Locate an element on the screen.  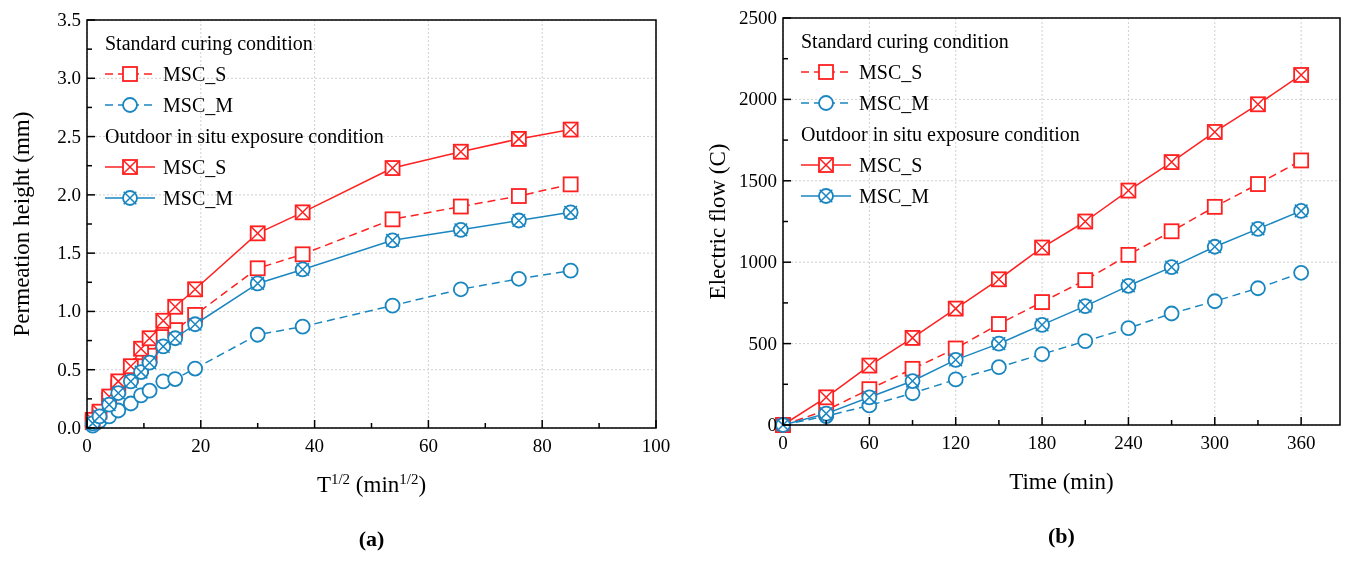
x-tick-label: 180 is located at coordinates (1042, 442).